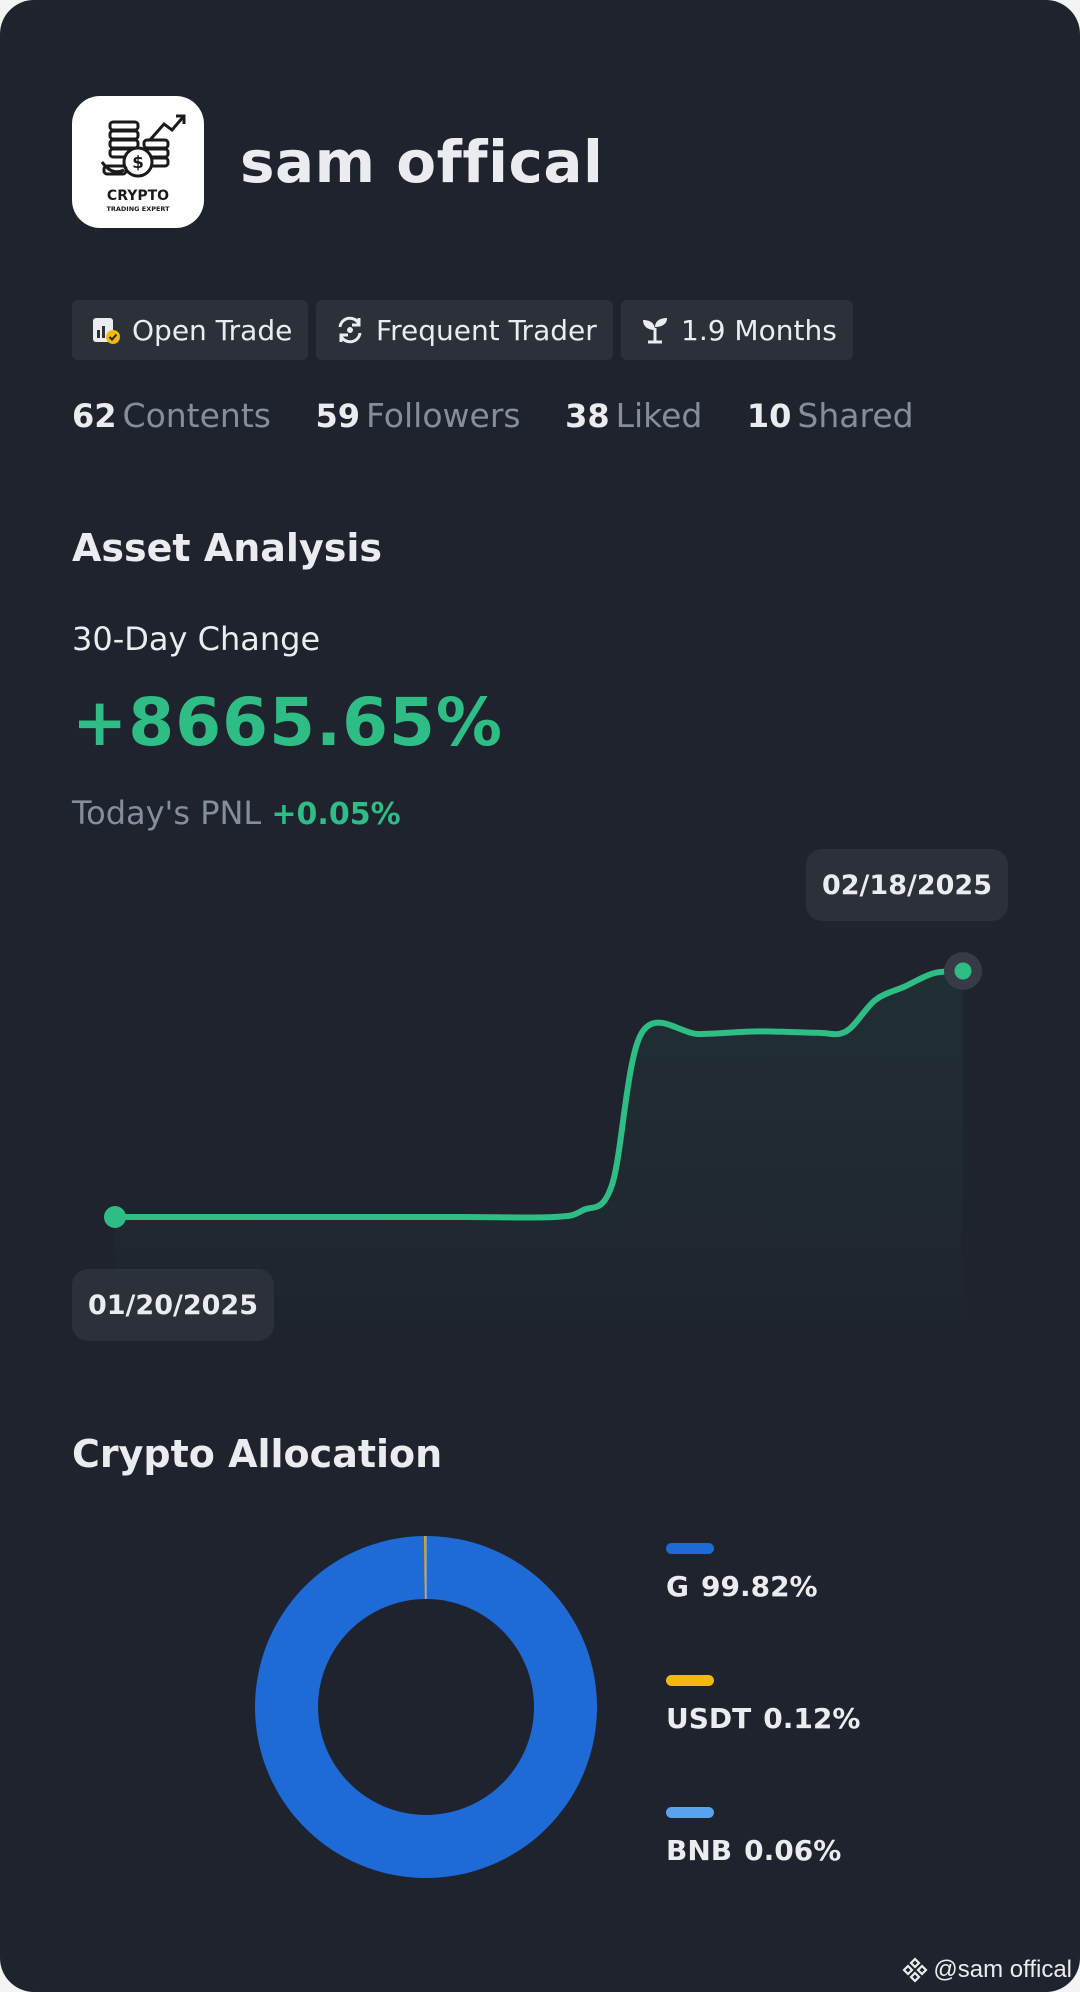 The image size is (1080, 1992). I want to click on binance-logo-icon, so click(915, 1970).